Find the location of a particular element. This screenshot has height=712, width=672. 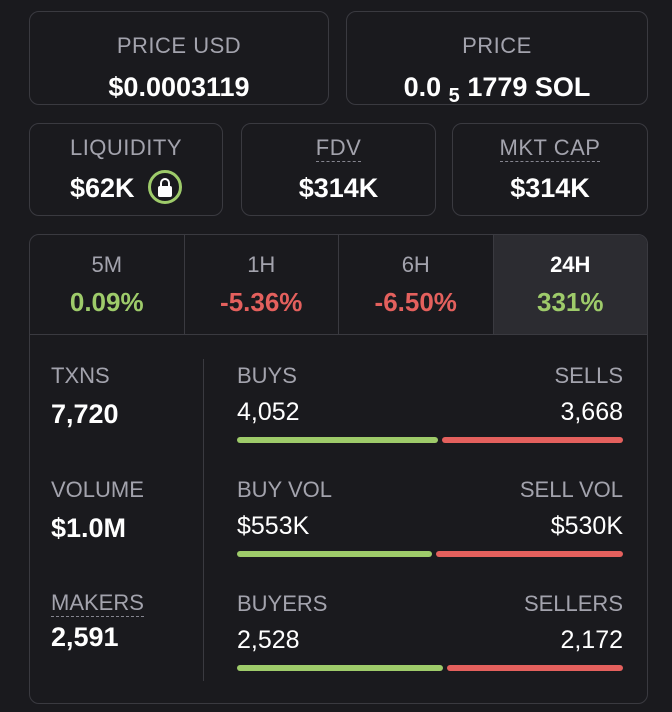

buy-sell-vol-pair: BUY VOL SELL VOL $553K $530K is located at coordinates (430, 517).